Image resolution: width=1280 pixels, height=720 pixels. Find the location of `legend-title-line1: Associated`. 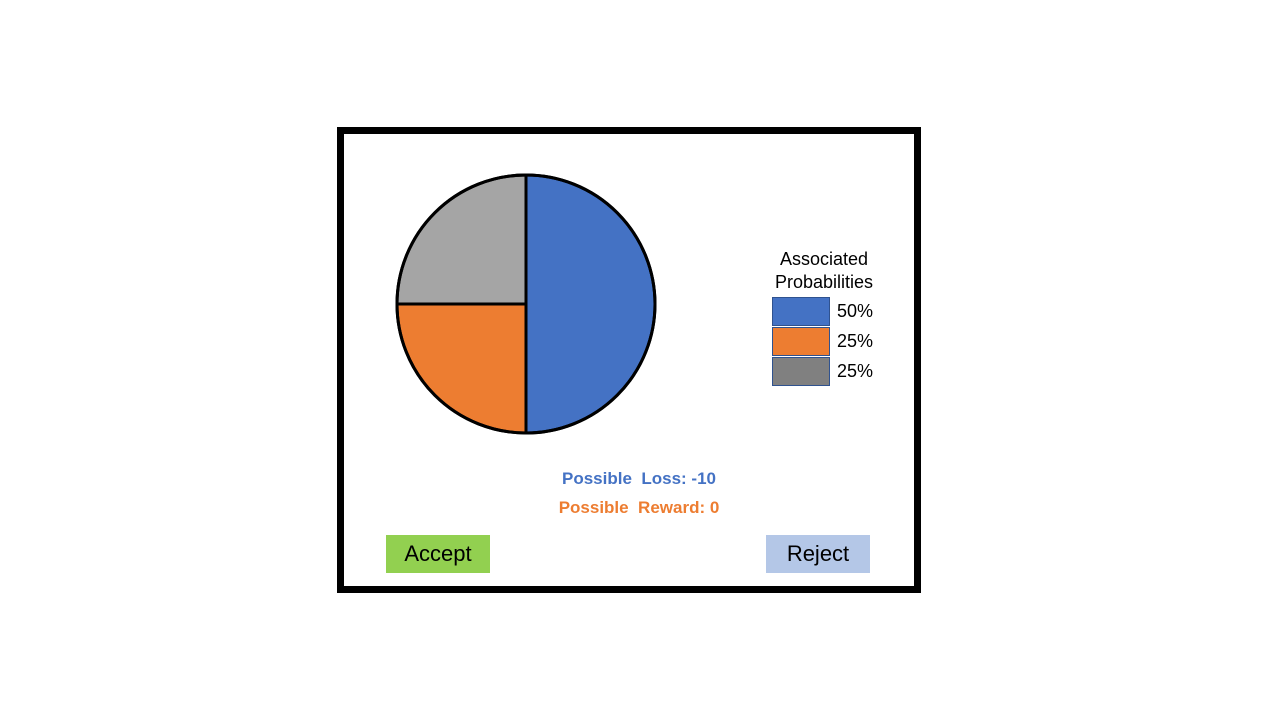

legend-title-line1: Associated is located at coordinates (824, 259).